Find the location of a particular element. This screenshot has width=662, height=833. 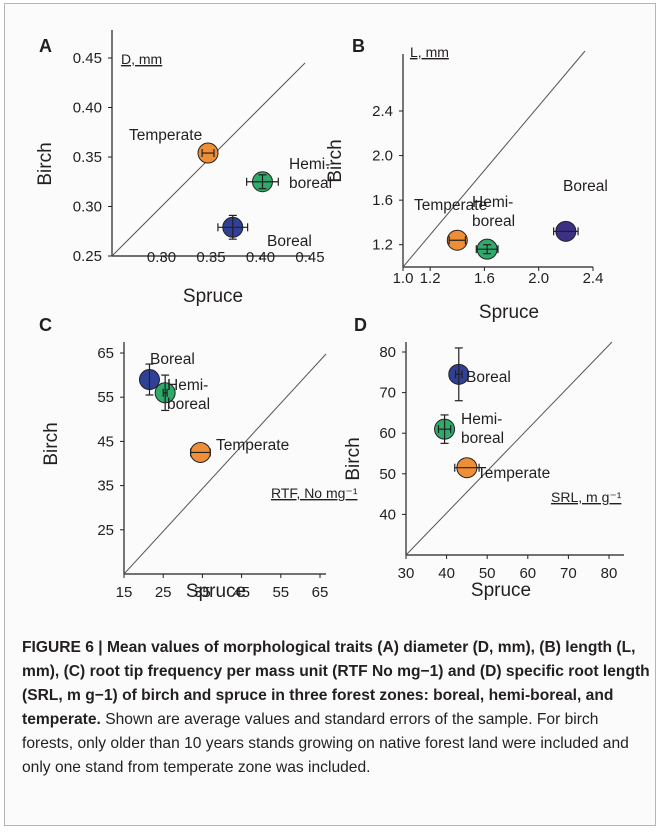

y-tick-label: 60 is located at coordinates (387, 433).